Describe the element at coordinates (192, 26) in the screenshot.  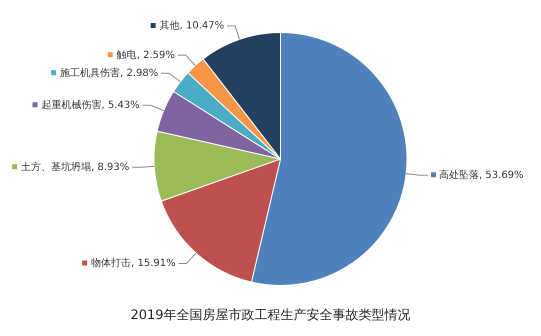
I see `legend-label: 其他, 10.47%` at that location.